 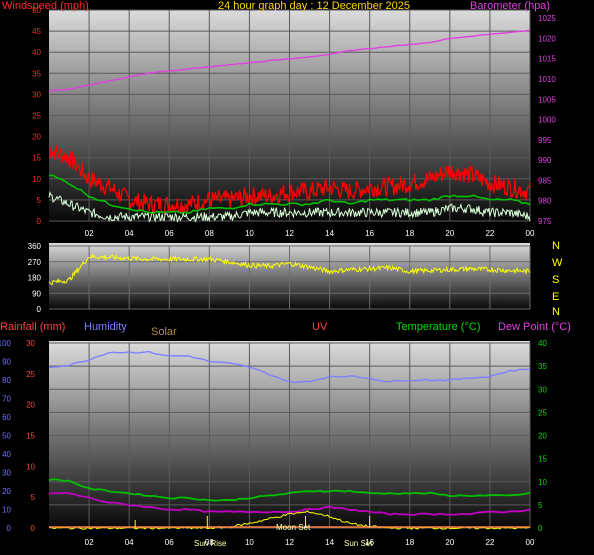 What do you see at coordinates (6, 380) in the screenshot?
I see `humidity-tick-label: 80` at bounding box center [6, 380].